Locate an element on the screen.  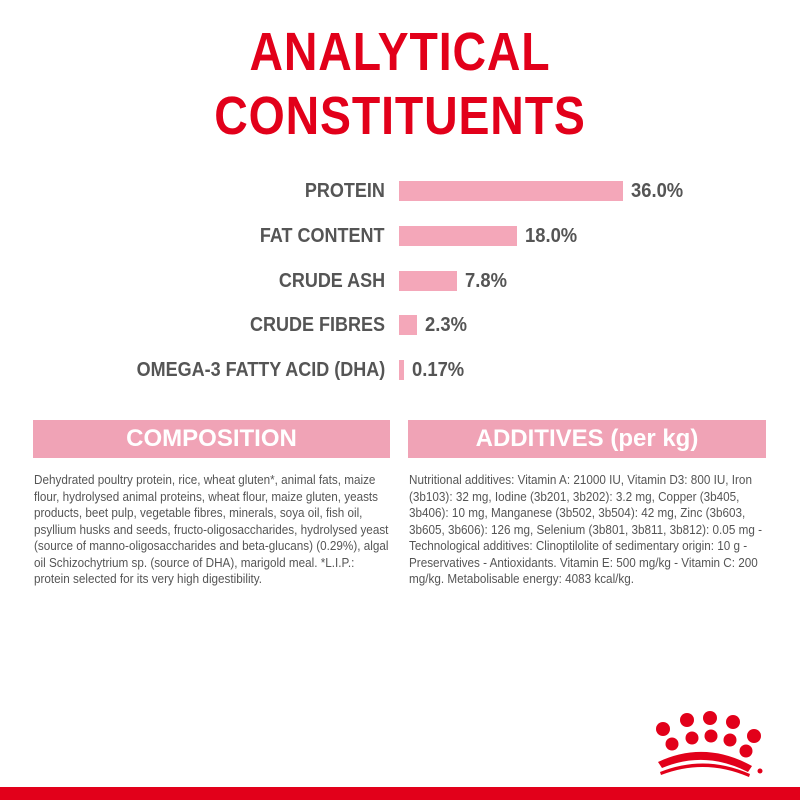
title-line-1: ANALYTICAL is located at coordinates (400, 52).